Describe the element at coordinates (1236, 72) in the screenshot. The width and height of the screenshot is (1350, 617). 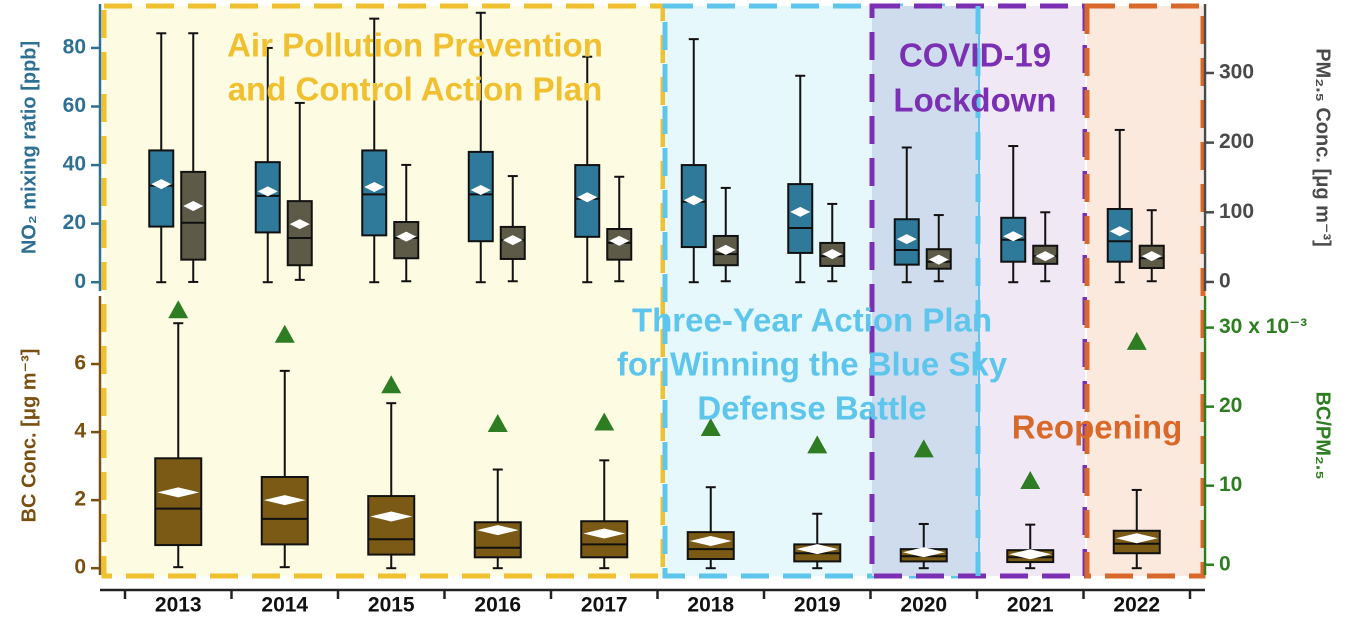
I see `y-tick-label: 300` at that location.